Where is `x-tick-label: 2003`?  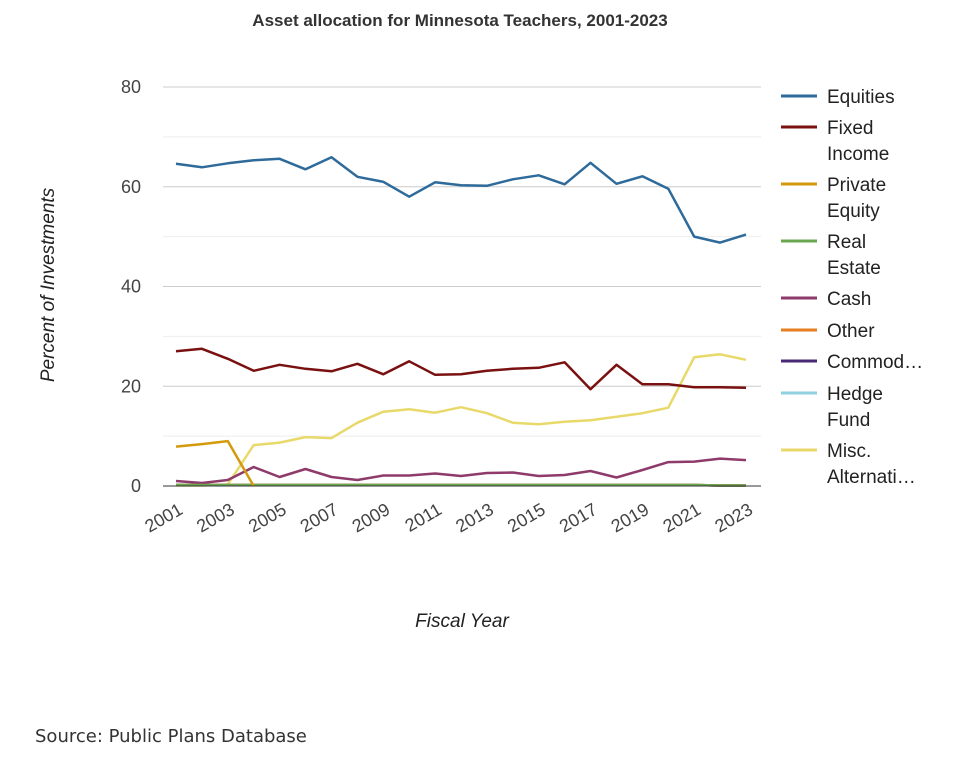 x-tick-label: 2003 is located at coordinates (215, 517).